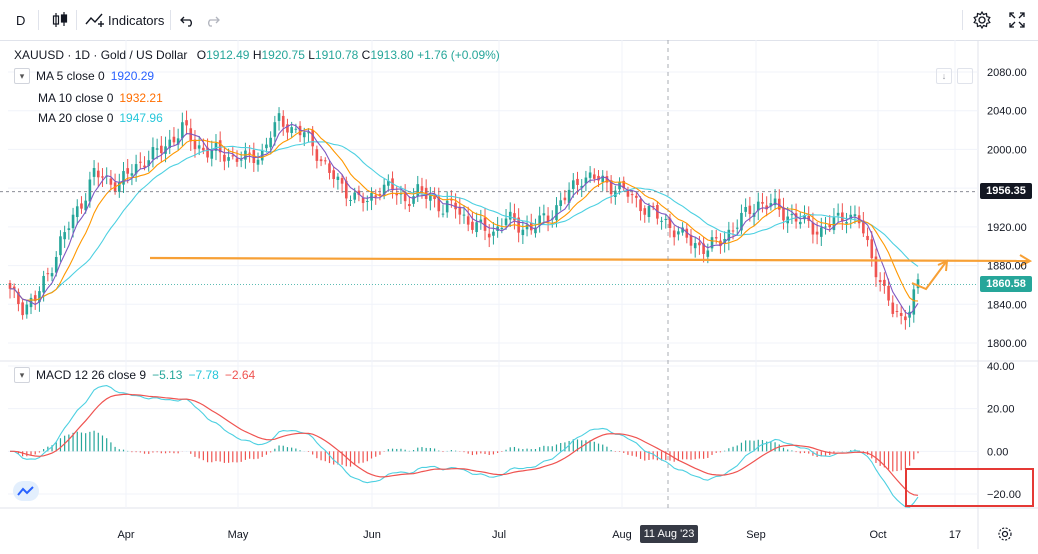 The image size is (1038, 554). What do you see at coordinates (499, 535) in the screenshot?
I see `time-tick-label: Jul` at bounding box center [499, 535].